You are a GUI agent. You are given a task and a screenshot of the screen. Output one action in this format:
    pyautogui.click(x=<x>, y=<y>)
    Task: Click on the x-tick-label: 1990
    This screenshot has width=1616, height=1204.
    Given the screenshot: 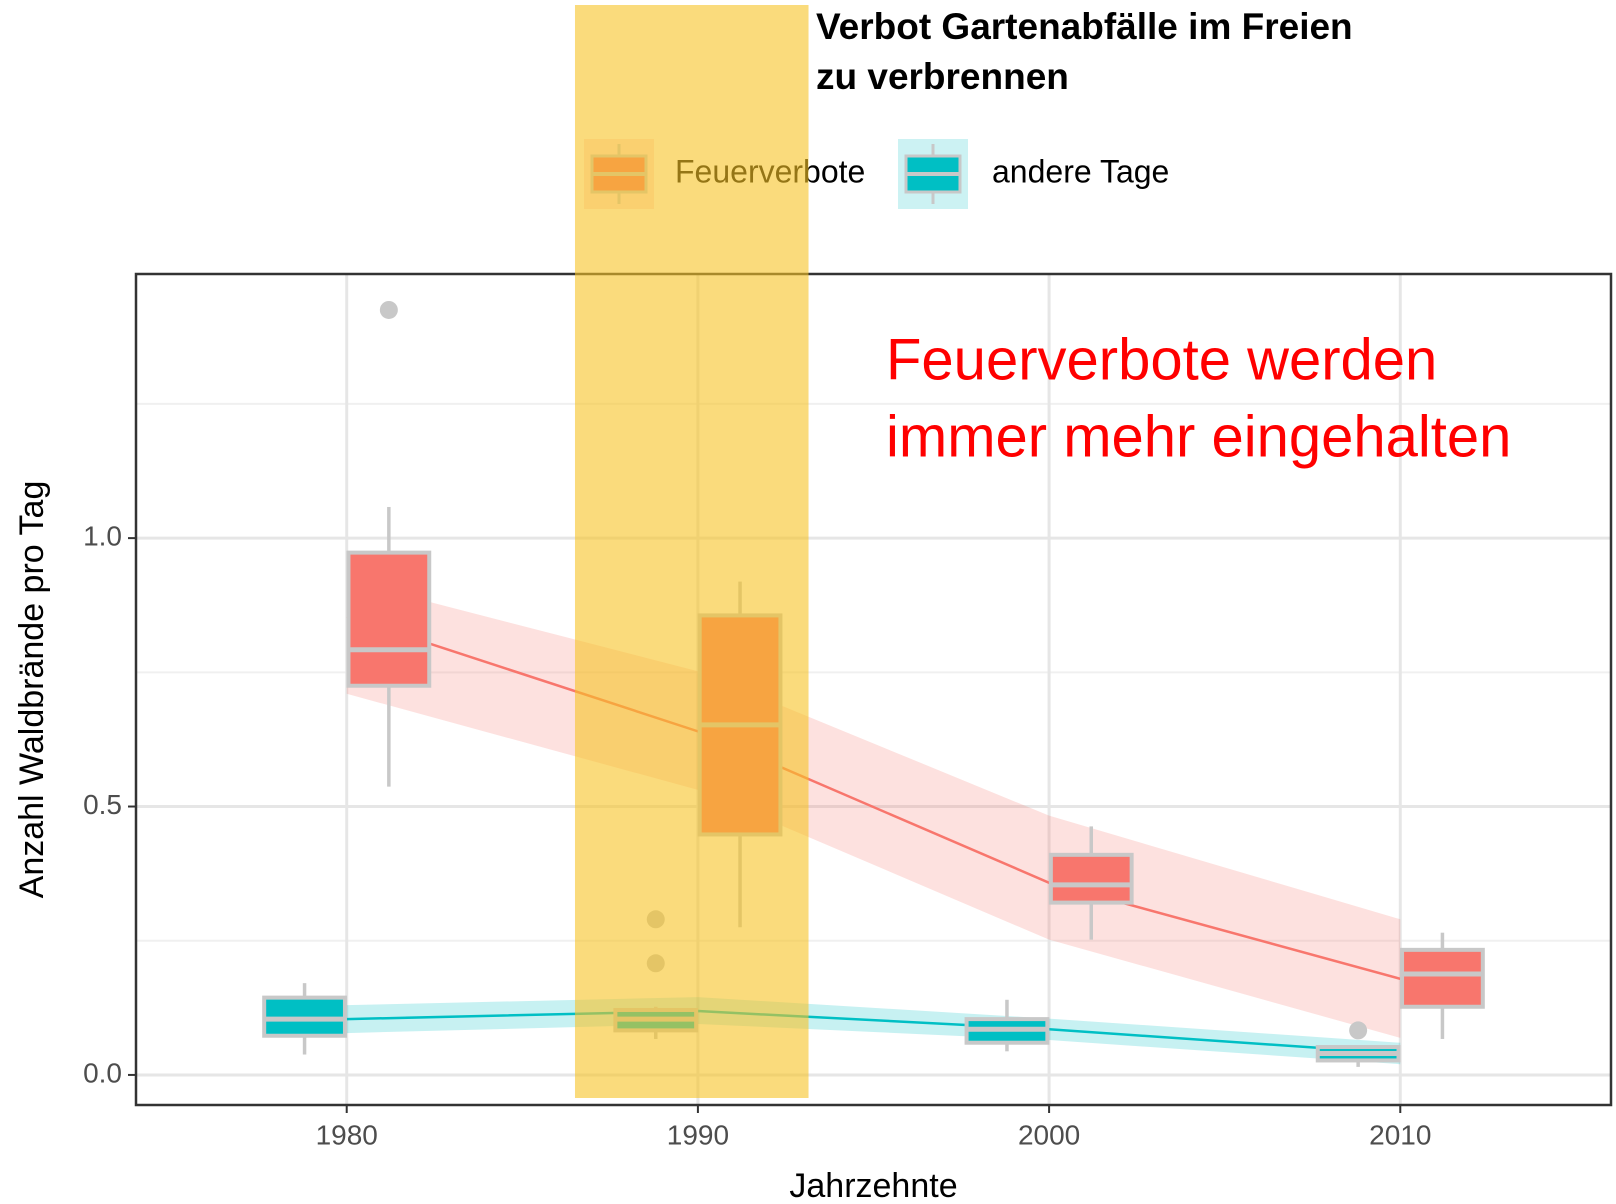 What is the action you would take?
    pyautogui.click(x=698, y=1134)
    